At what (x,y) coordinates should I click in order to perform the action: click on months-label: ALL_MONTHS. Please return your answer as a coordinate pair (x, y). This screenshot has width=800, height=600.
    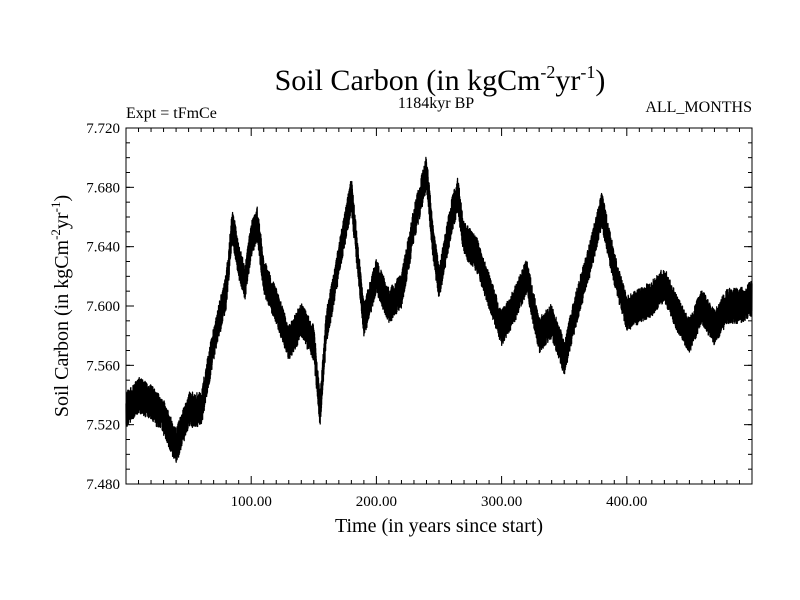
    Looking at the image, I should click on (698, 107).